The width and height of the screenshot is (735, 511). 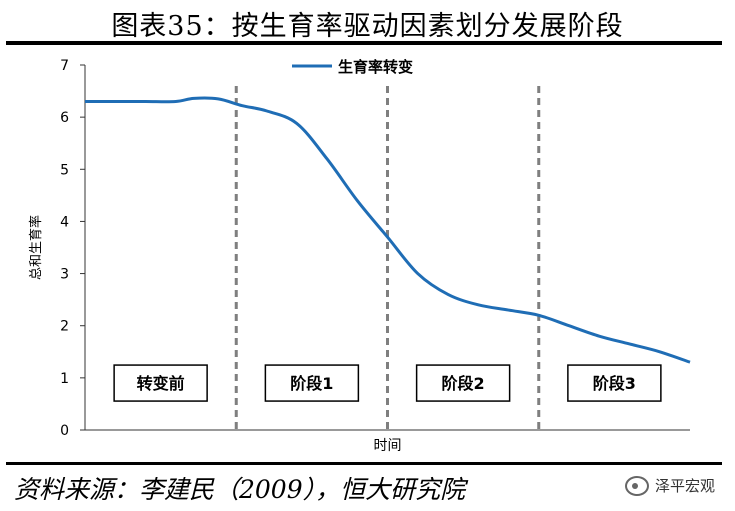 I want to click on y-tick-label: 4, so click(x=64, y=222).